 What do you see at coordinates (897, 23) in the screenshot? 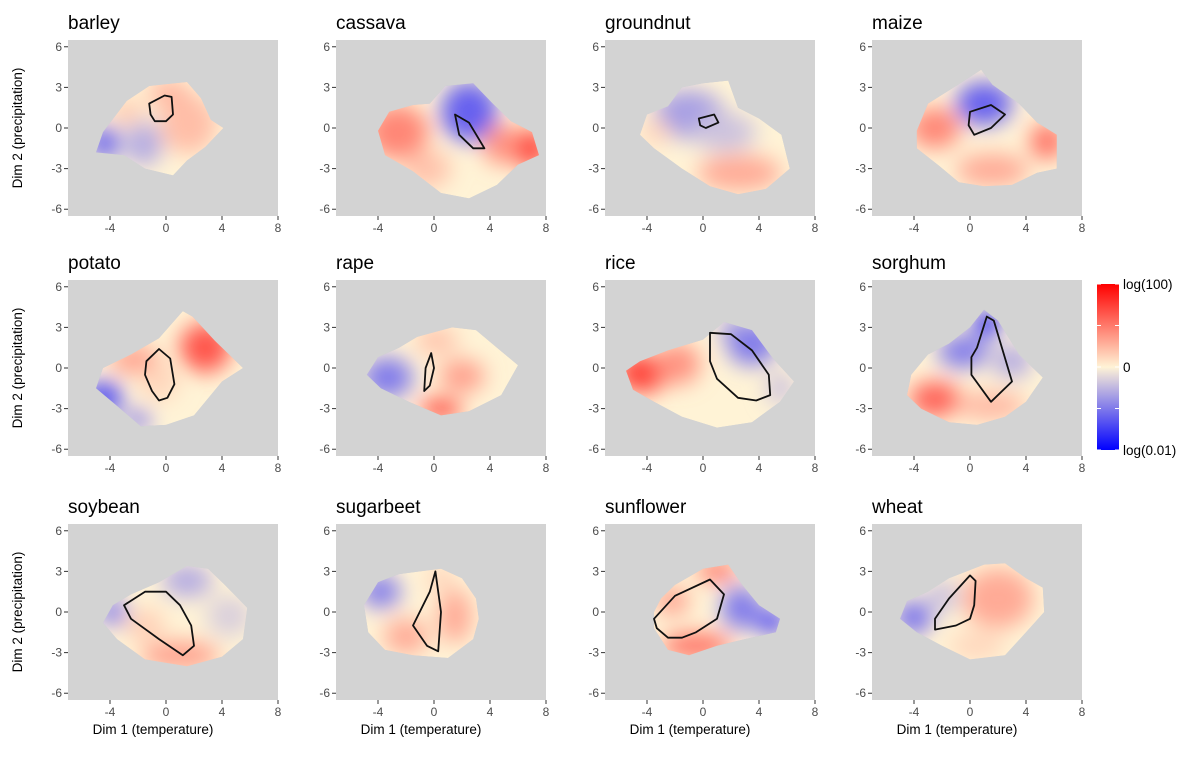
I see `panel-title: maize` at bounding box center [897, 23].